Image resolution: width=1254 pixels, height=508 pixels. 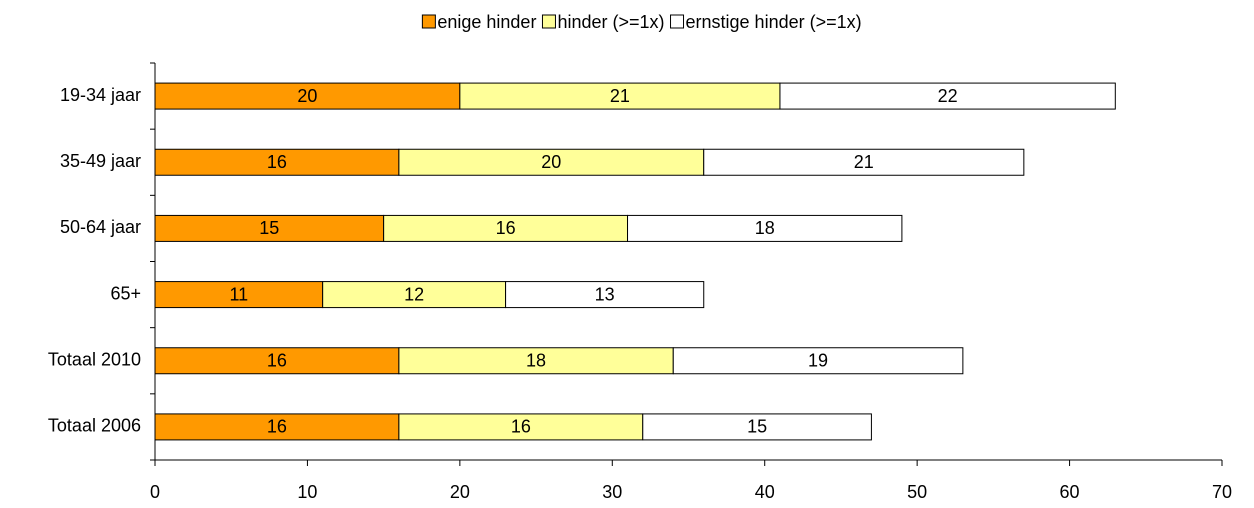 I want to click on x-tick-label: 30, so click(x=612, y=492).